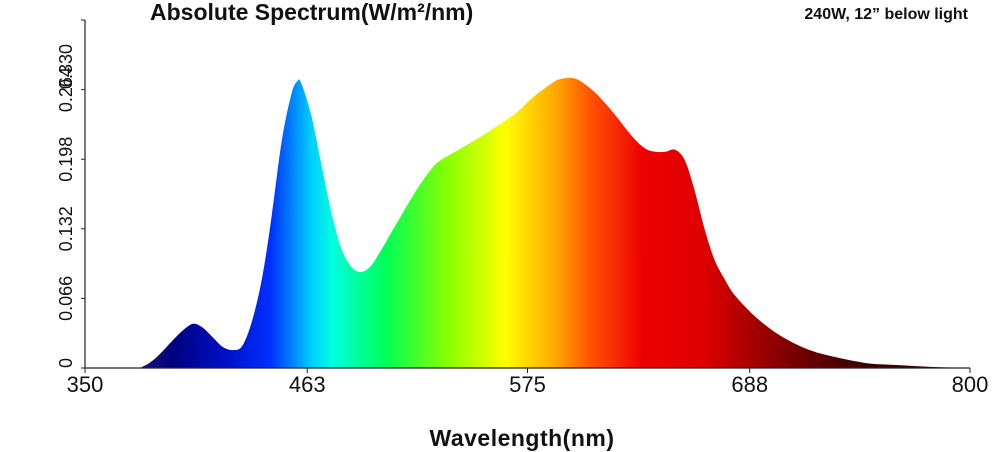  Describe the element at coordinates (66, 363) in the screenshot. I see `y-tick-label: 0` at that location.